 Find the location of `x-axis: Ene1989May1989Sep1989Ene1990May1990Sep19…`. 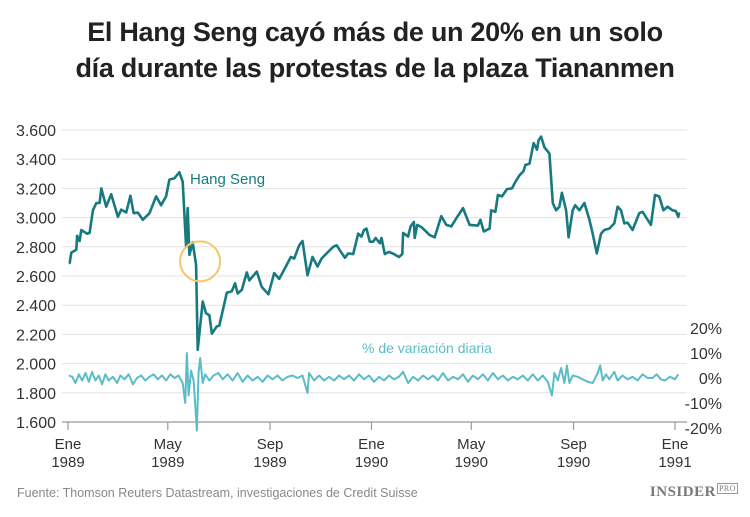

x-axis: Ene1989May1989Sep1989Ene1990May1990Sep19… is located at coordinates (371, 446).